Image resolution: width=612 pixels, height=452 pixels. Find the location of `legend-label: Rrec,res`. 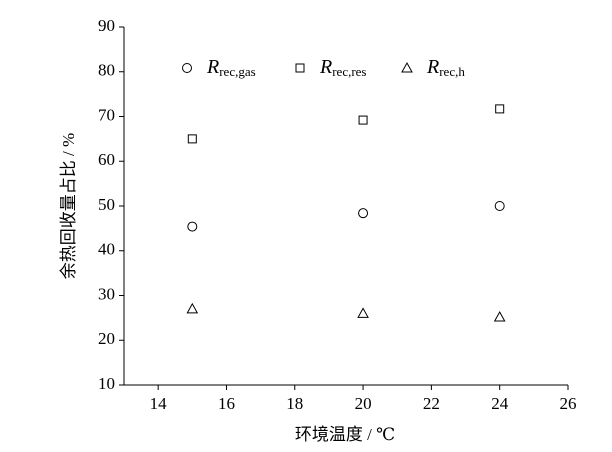

legend-label: Rrec,res is located at coordinates (343, 67).